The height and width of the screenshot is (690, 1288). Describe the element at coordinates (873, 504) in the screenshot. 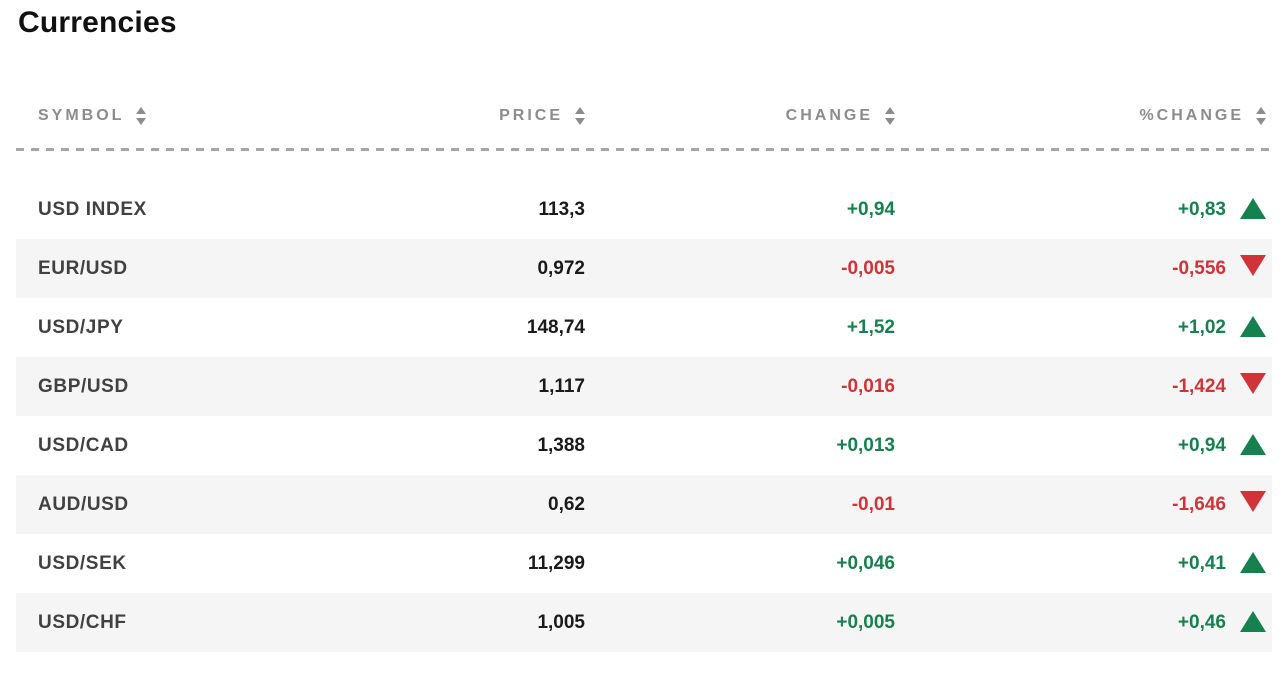

I see `change-value: -0,01` at that location.